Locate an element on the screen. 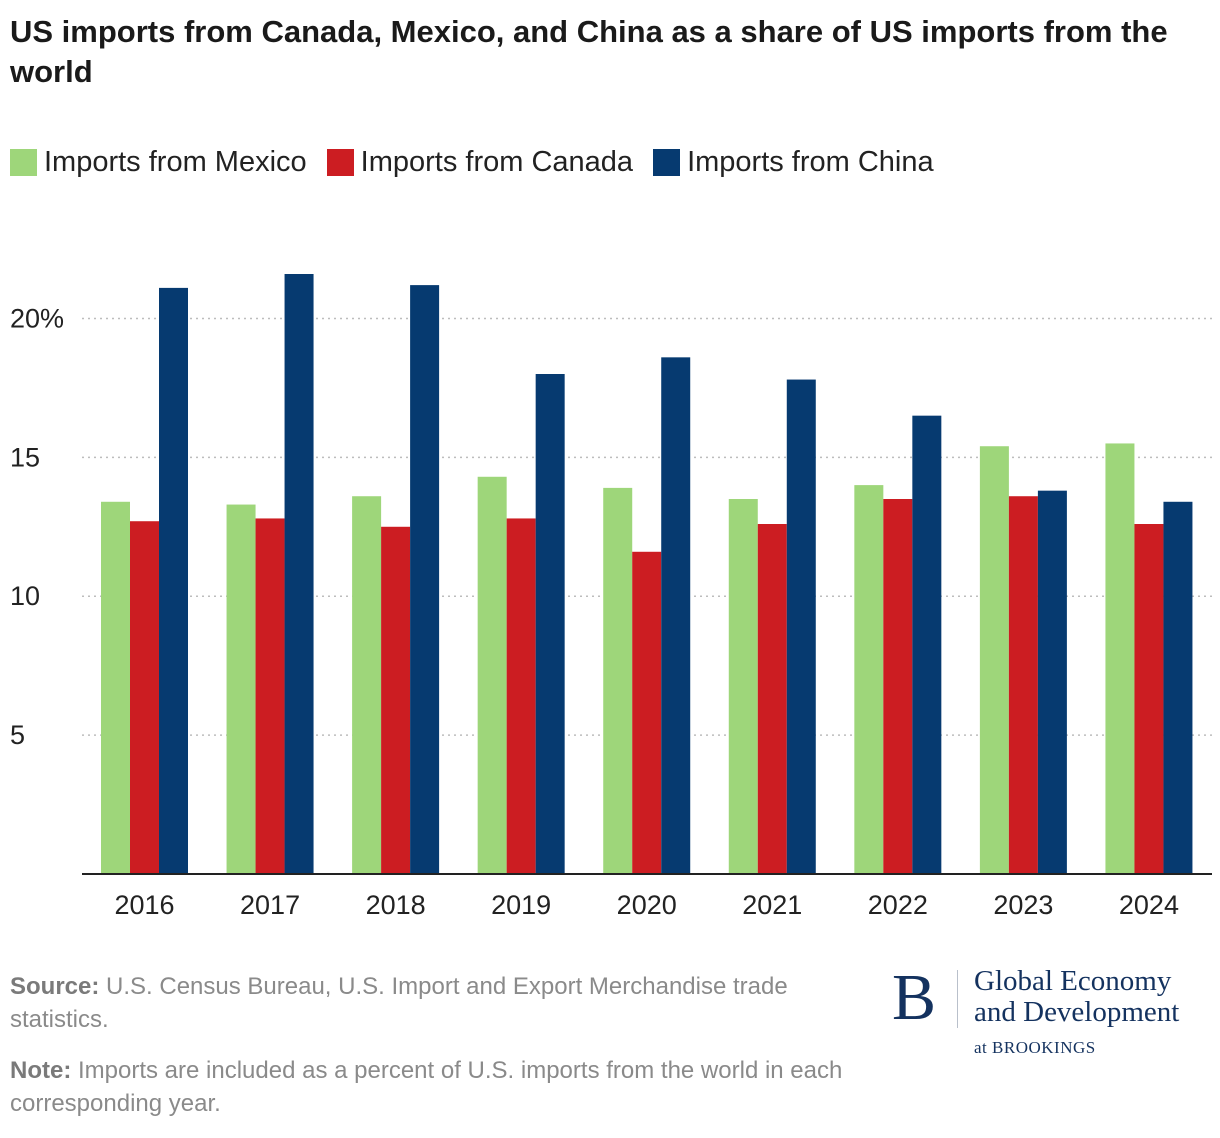 This screenshot has height=1138, width=1220. x-tick-label: 2016 is located at coordinates (144, 905).